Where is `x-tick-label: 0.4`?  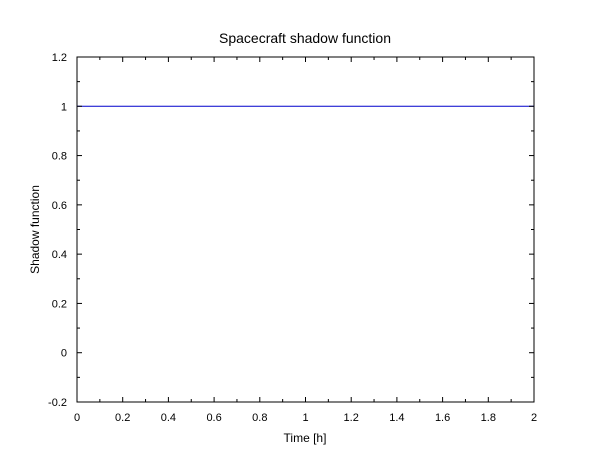
x-tick-label: 0.4 is located at coordinates (168, 418).